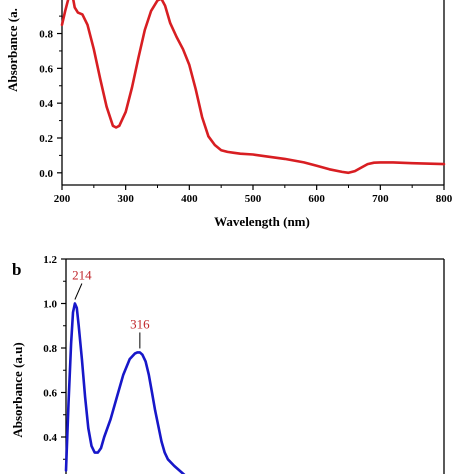  Describe the element at coordinates (140, 323) in the screenshot. I see `peak-label: 316` at that location.